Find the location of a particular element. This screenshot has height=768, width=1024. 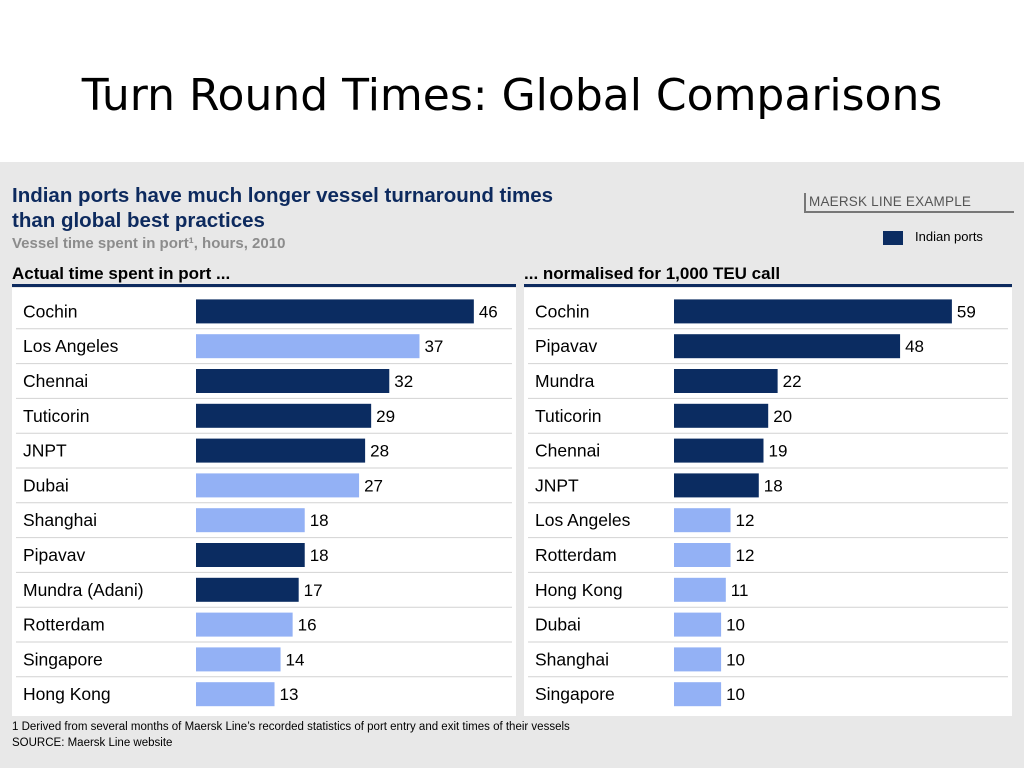

right-chart-title: ... normalised for 1,000 TEU call is located at coordinates (652, 273).